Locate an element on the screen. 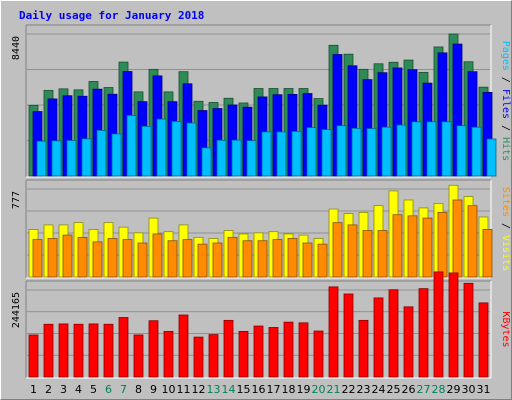 The width and height of the screenshot is (512, 400). y-max-label-kbytes: 244165 is located at coordinates (16, 310).